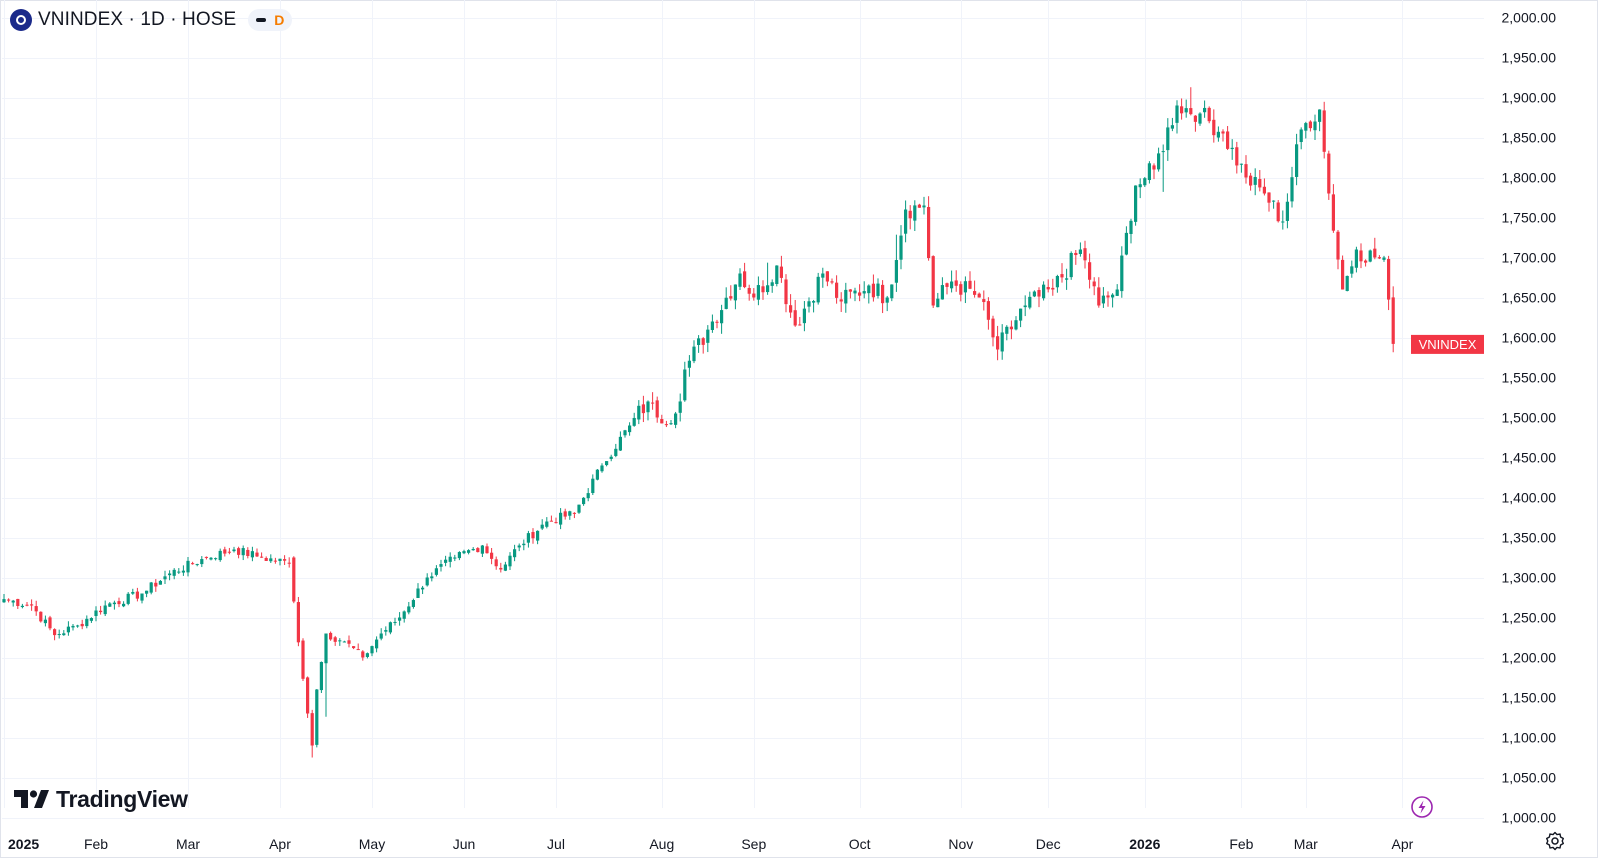 Image resolution: width=1600 pixels, height=860 pixels. What do you see at coordinates (1529, 258) in the screenshot?
I see `price-tick-label: 1,700.00` at bounding box center [1529, 258].